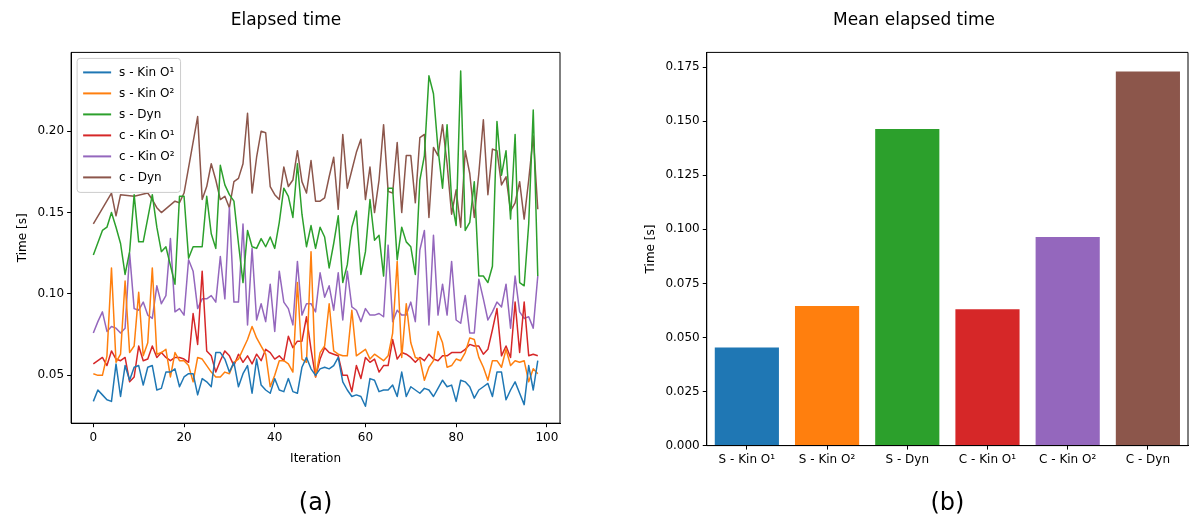  What do you see at coordinates (682, 282) in the screenshot?
I see `y-tick-label: 0.075` at bounding box center [682, 282].